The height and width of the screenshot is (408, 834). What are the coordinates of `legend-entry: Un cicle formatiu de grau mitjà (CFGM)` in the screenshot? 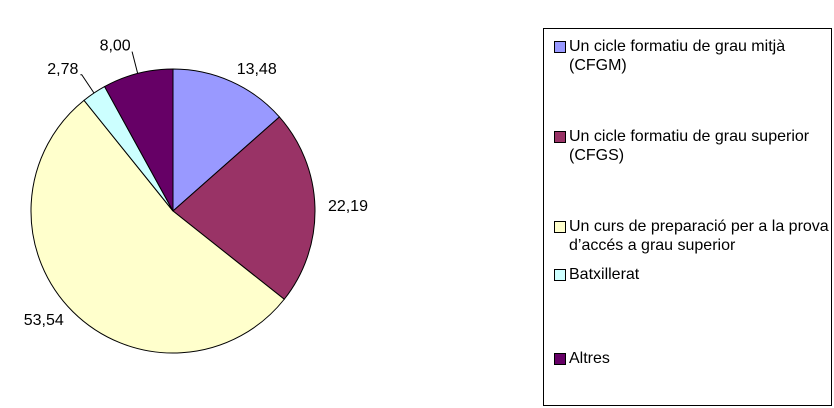 It's located at (692, 56).